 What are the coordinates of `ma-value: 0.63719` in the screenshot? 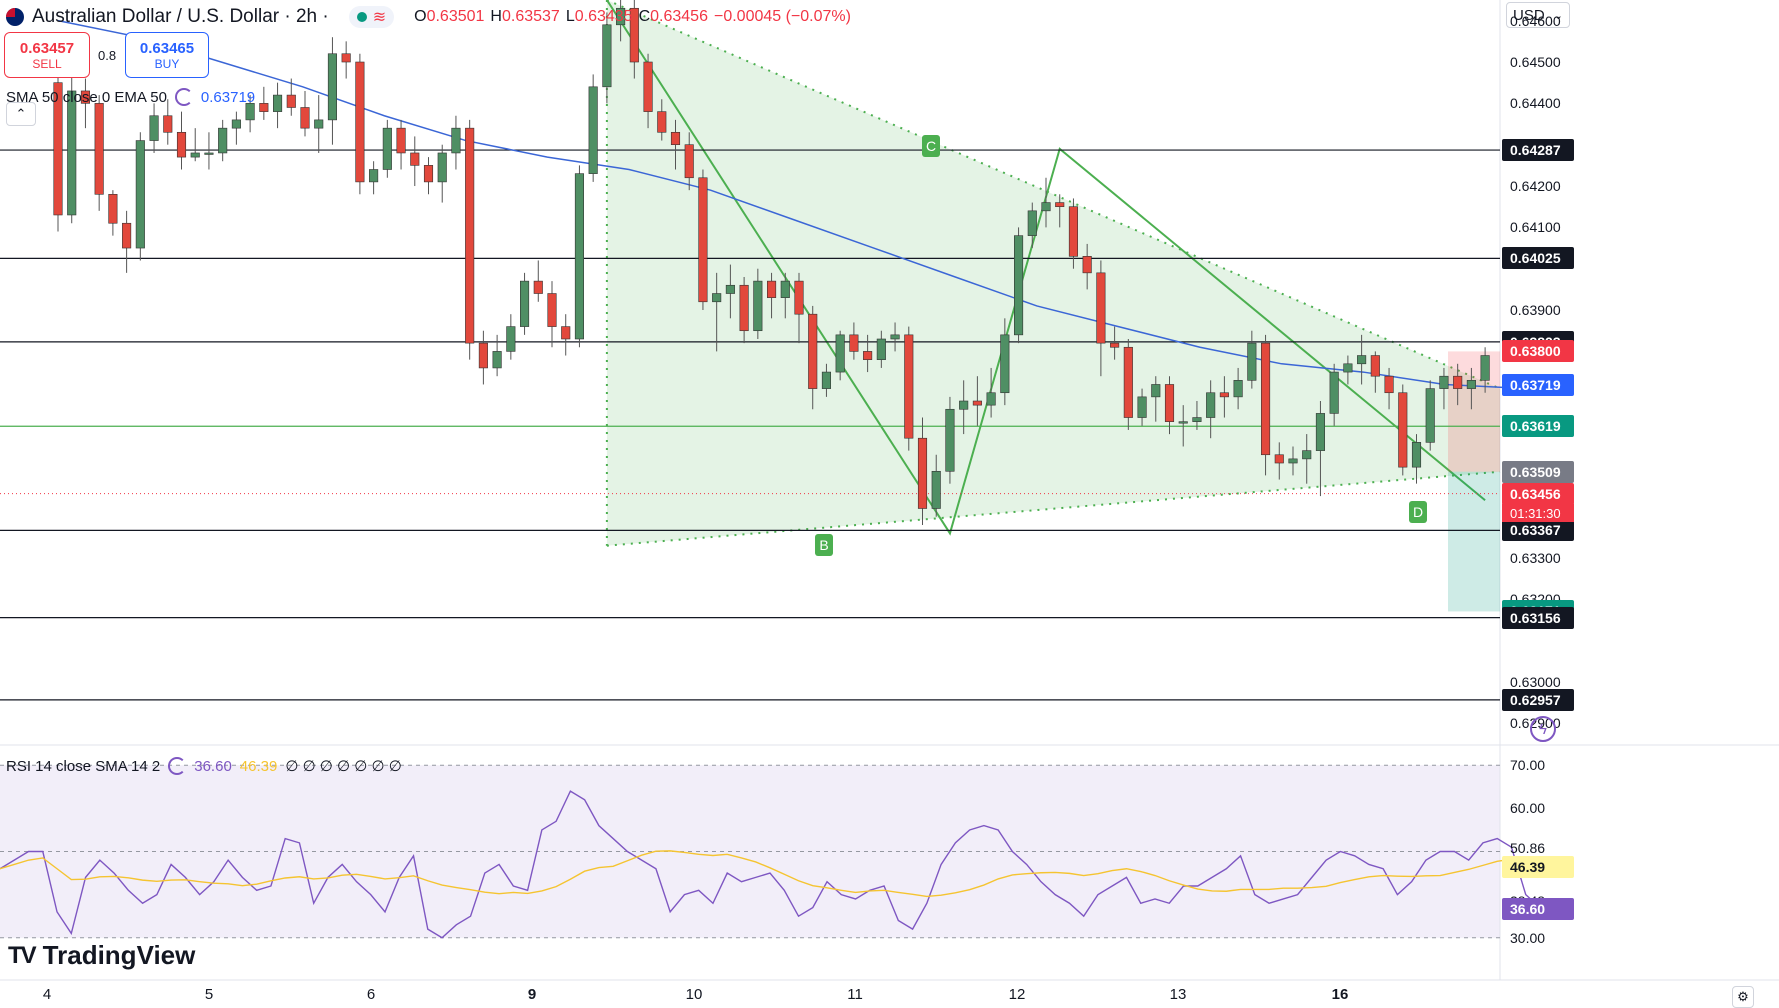 It's located at (228, 97).